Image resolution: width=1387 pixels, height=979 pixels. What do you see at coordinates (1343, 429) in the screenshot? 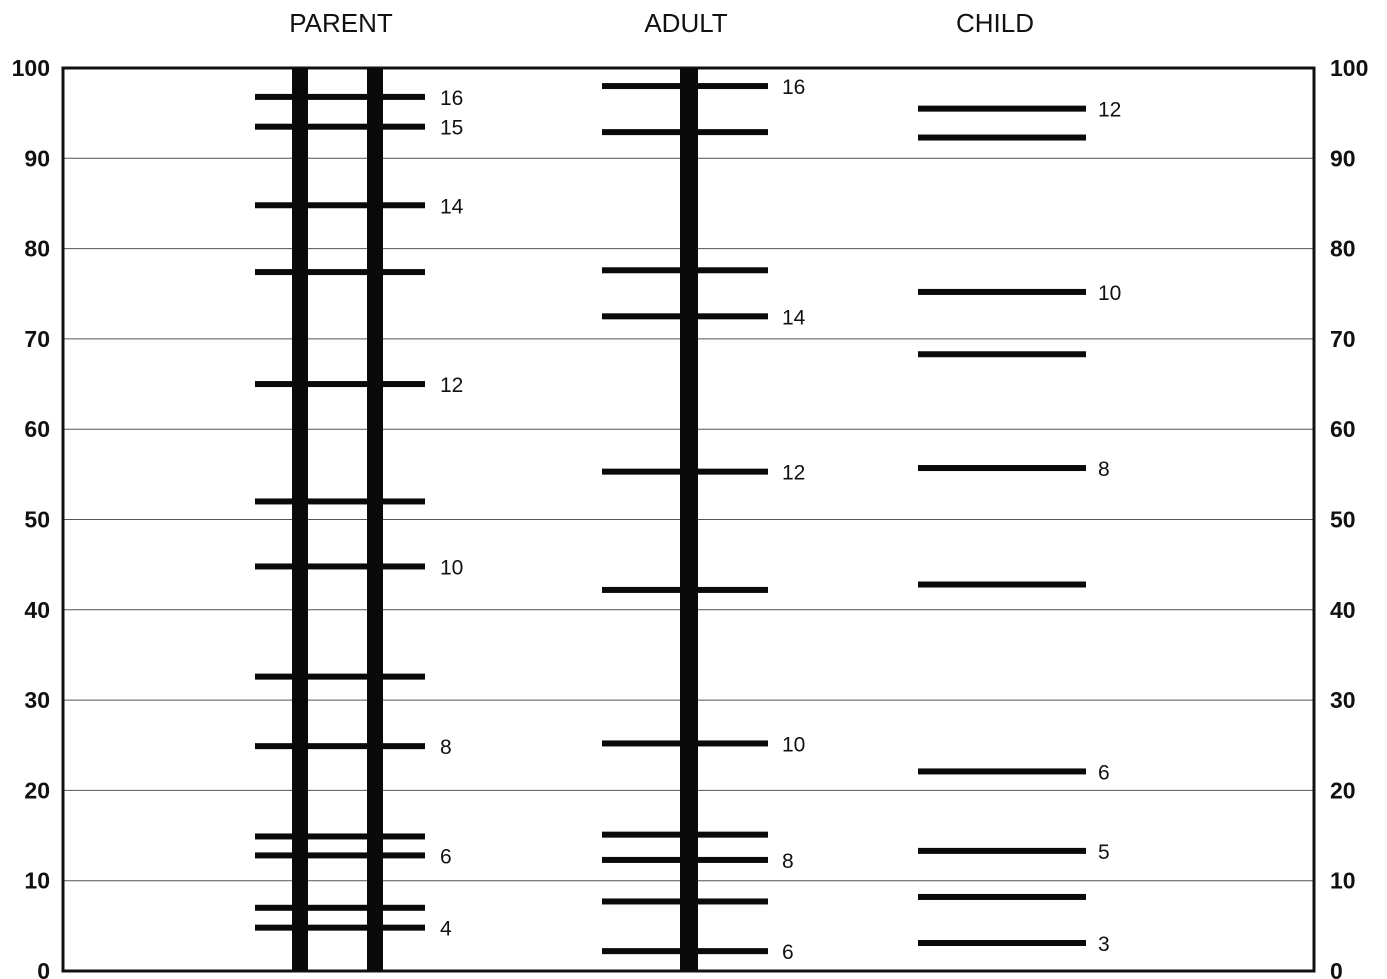
I see `y-tick-label-right: 60` at bounding box center [1343, 429].